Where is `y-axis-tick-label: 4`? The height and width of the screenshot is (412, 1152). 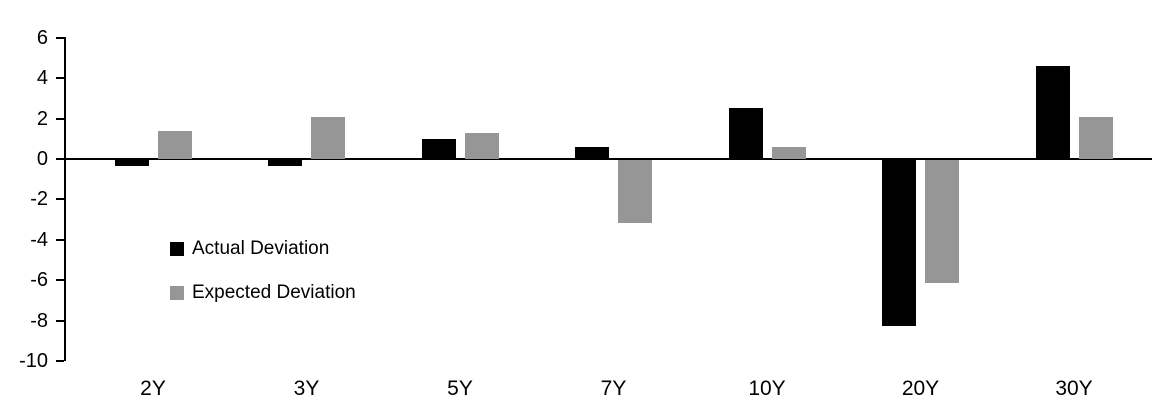
y-axis-tick-label: 4 is located at coordinates (42, 78).